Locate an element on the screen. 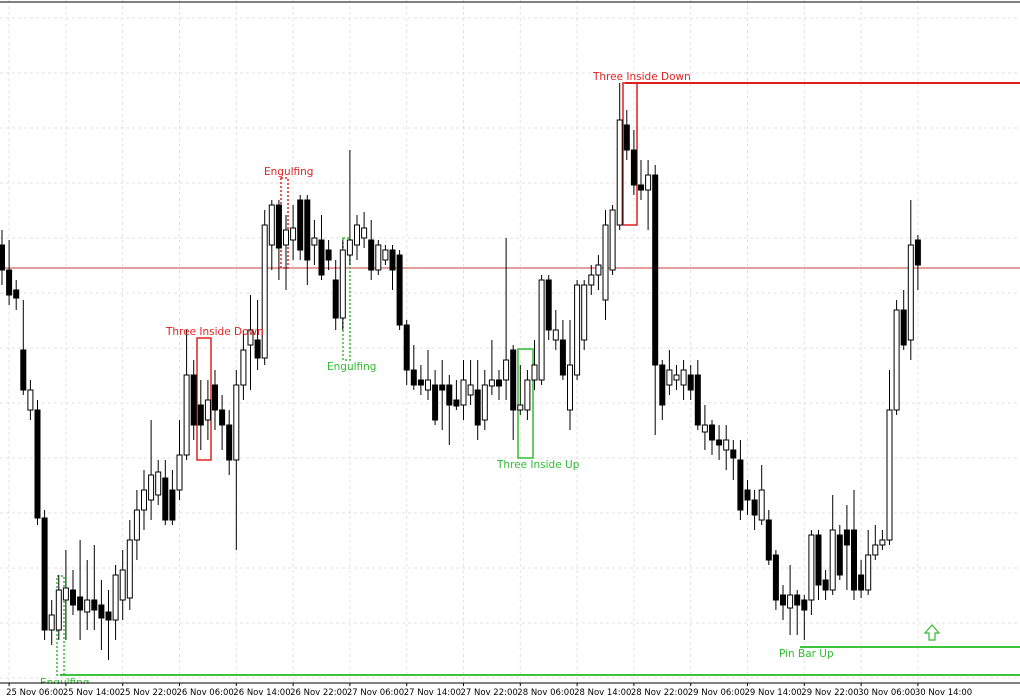 The width and height of the screenshot is (1020, 700). x-tick-label: 27 Nov 06:00 is located at coordinates (375, 693).